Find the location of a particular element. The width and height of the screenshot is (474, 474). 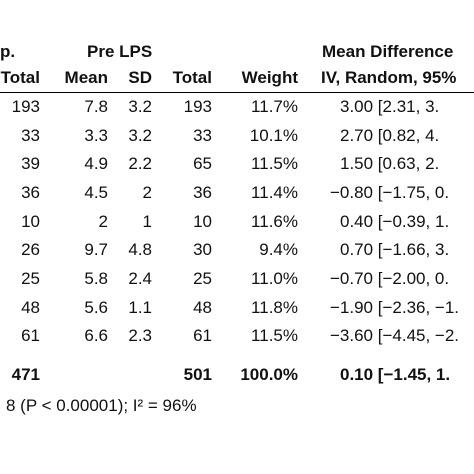

group-mean-difference-label: Mean Difference is located at coordinates (388, 51).